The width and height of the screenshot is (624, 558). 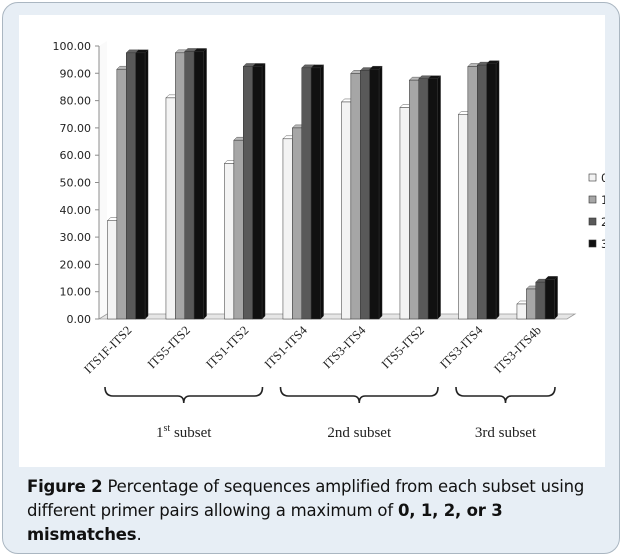 I want to click on y-tick-label: 10.00, so click(x=76, y=292).